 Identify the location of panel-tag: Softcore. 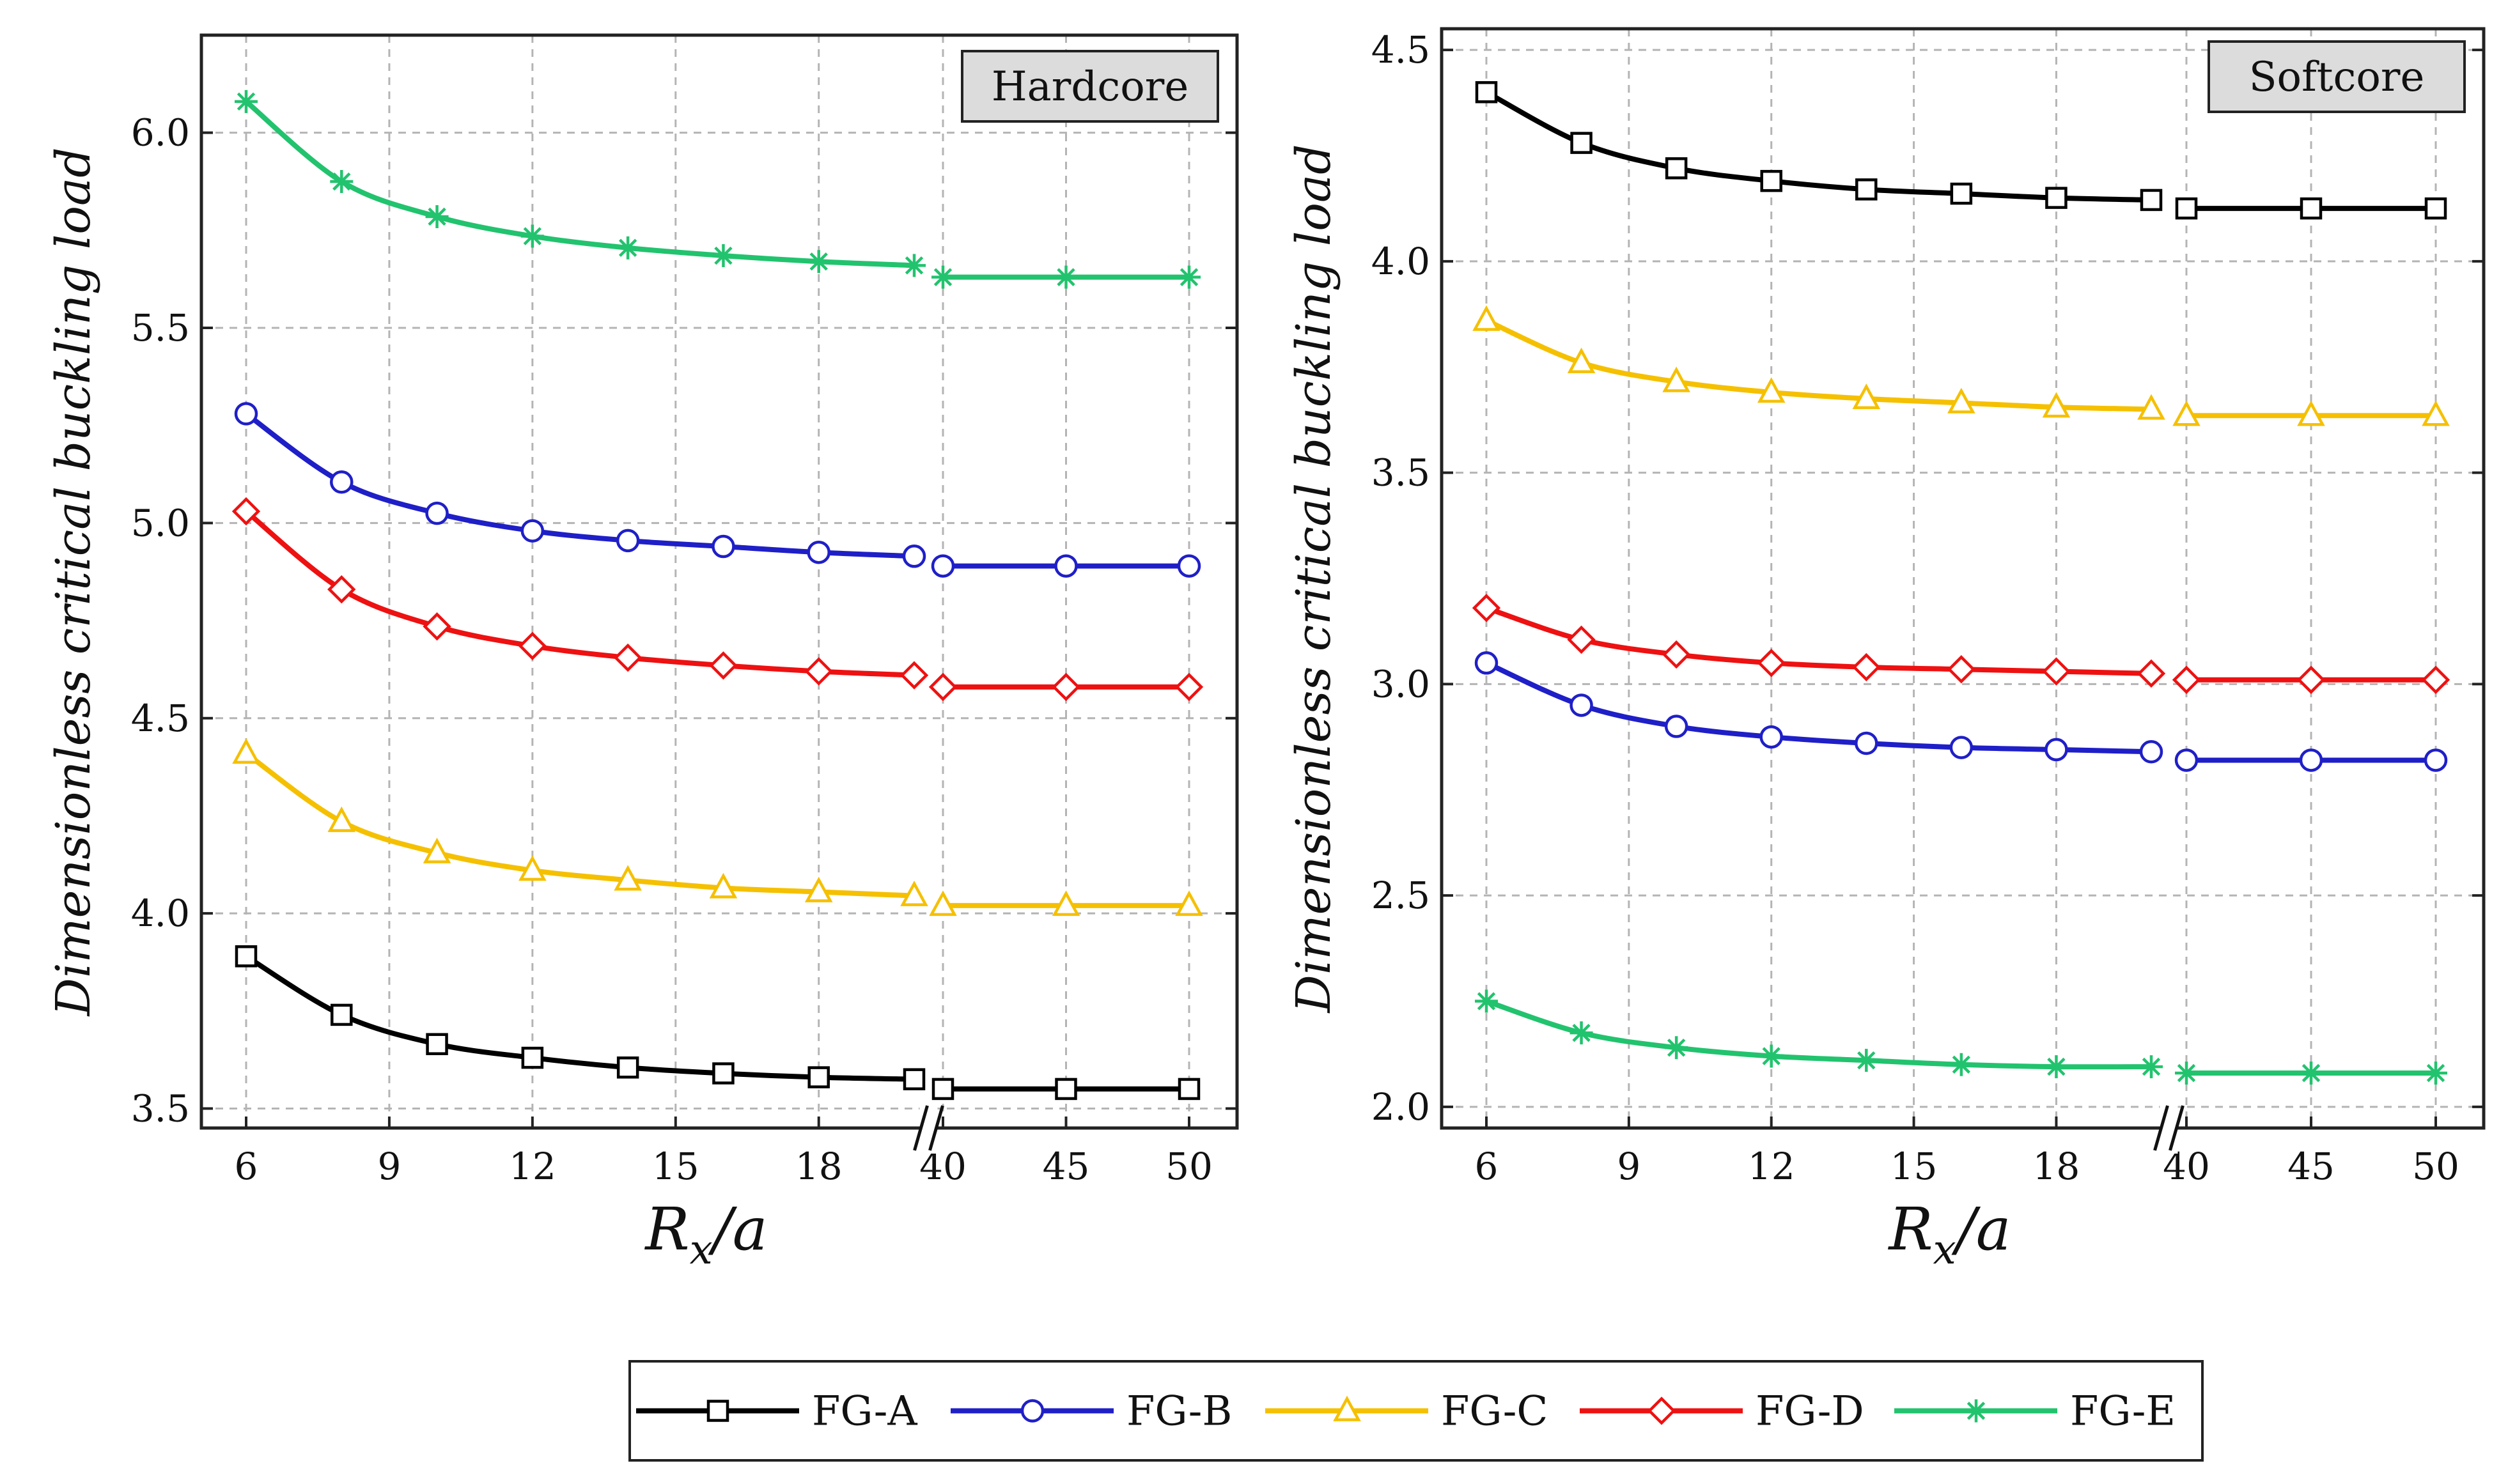
(2337, 78).